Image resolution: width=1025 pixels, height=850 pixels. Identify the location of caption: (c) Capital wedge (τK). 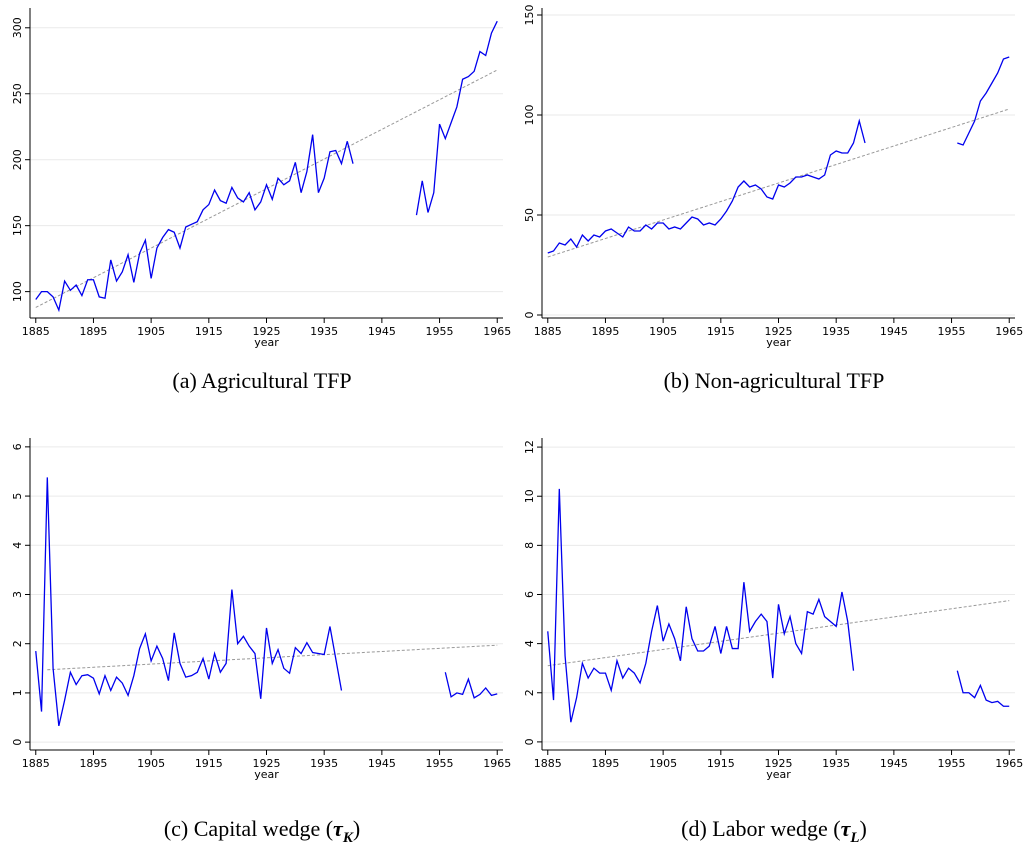
(262, 831).